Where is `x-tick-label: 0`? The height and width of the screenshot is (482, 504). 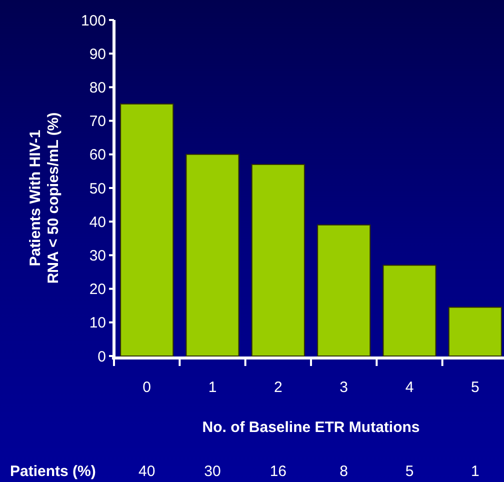 x-tick-label: 0 is located at coordinates (147, 387).